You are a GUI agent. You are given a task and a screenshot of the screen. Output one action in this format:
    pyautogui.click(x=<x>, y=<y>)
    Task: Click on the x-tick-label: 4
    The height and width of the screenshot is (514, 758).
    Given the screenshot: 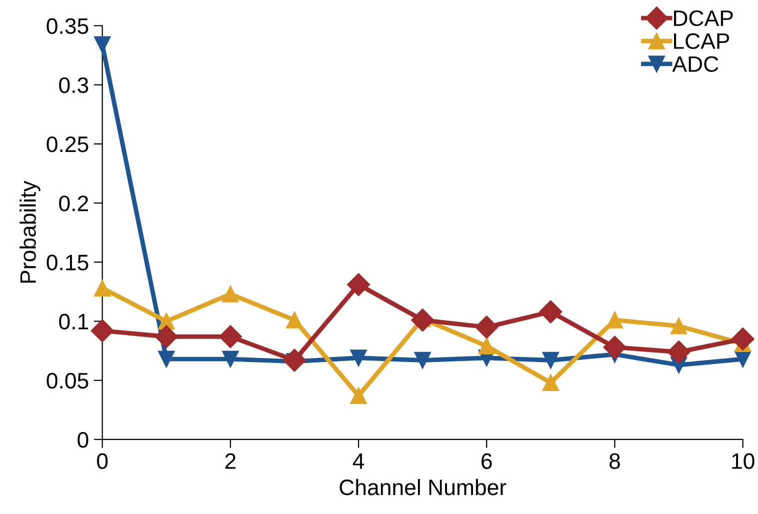 What is the action you would take?
    pyautogui.click(x=358, y=461)
    